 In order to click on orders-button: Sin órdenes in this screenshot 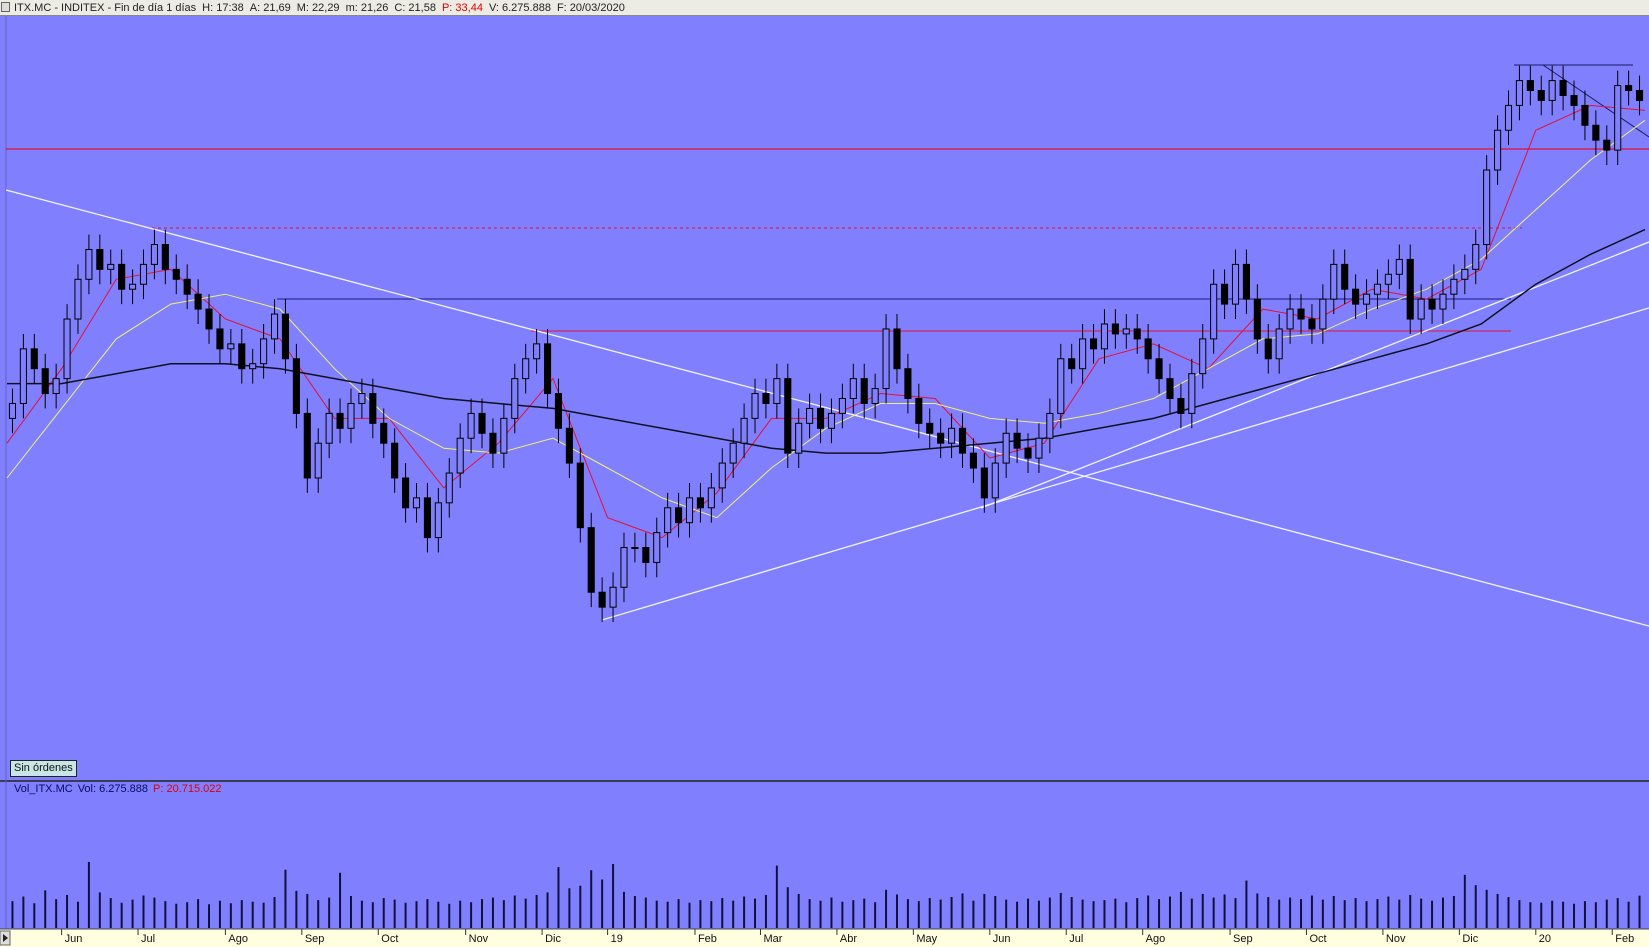, I will do `click(43, 768)`.